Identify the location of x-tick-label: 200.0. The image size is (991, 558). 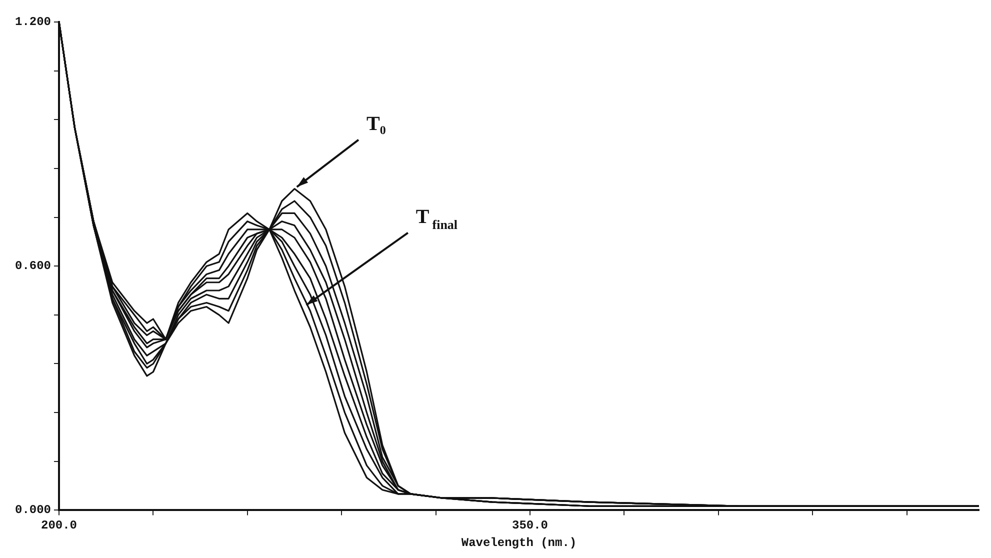
(59, 525).